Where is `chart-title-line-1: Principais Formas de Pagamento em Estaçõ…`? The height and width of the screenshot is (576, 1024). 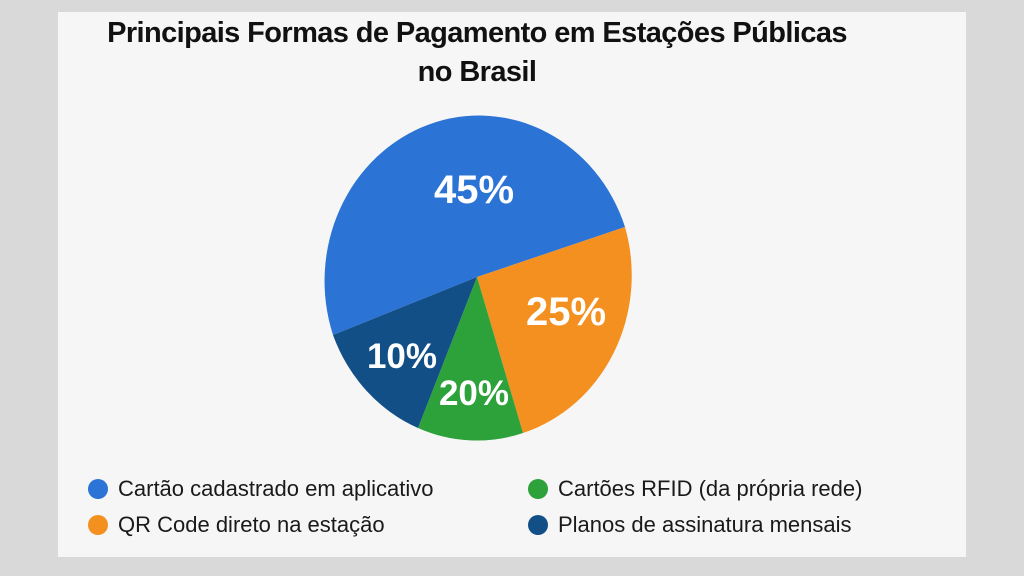
chart-title-line-1: Principais Formas de Pagamento em Estaçõ… is located at coordinates (477, 33).